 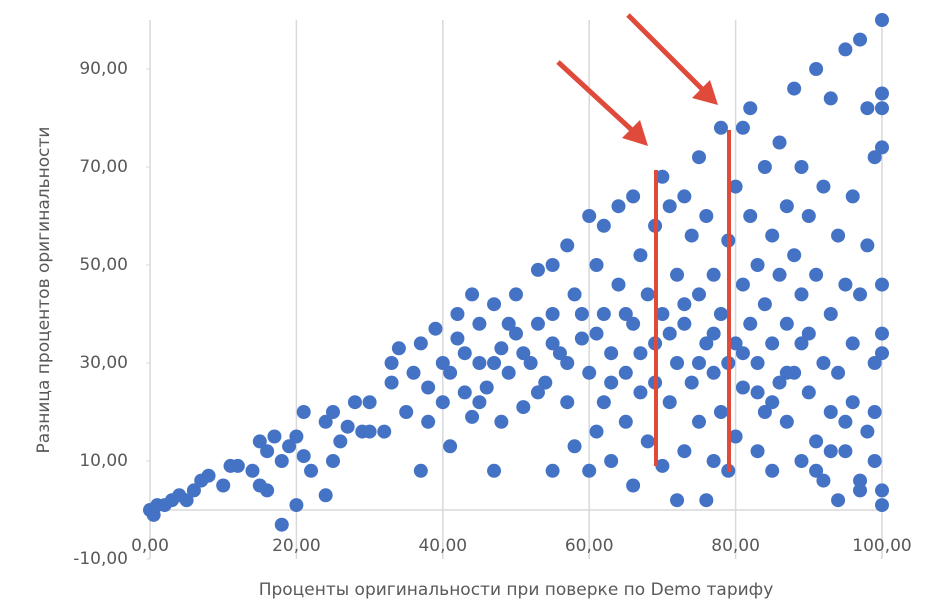 I want to click on y-axis-title: Разница процентов оригинальности, so click(x=44, y=290).